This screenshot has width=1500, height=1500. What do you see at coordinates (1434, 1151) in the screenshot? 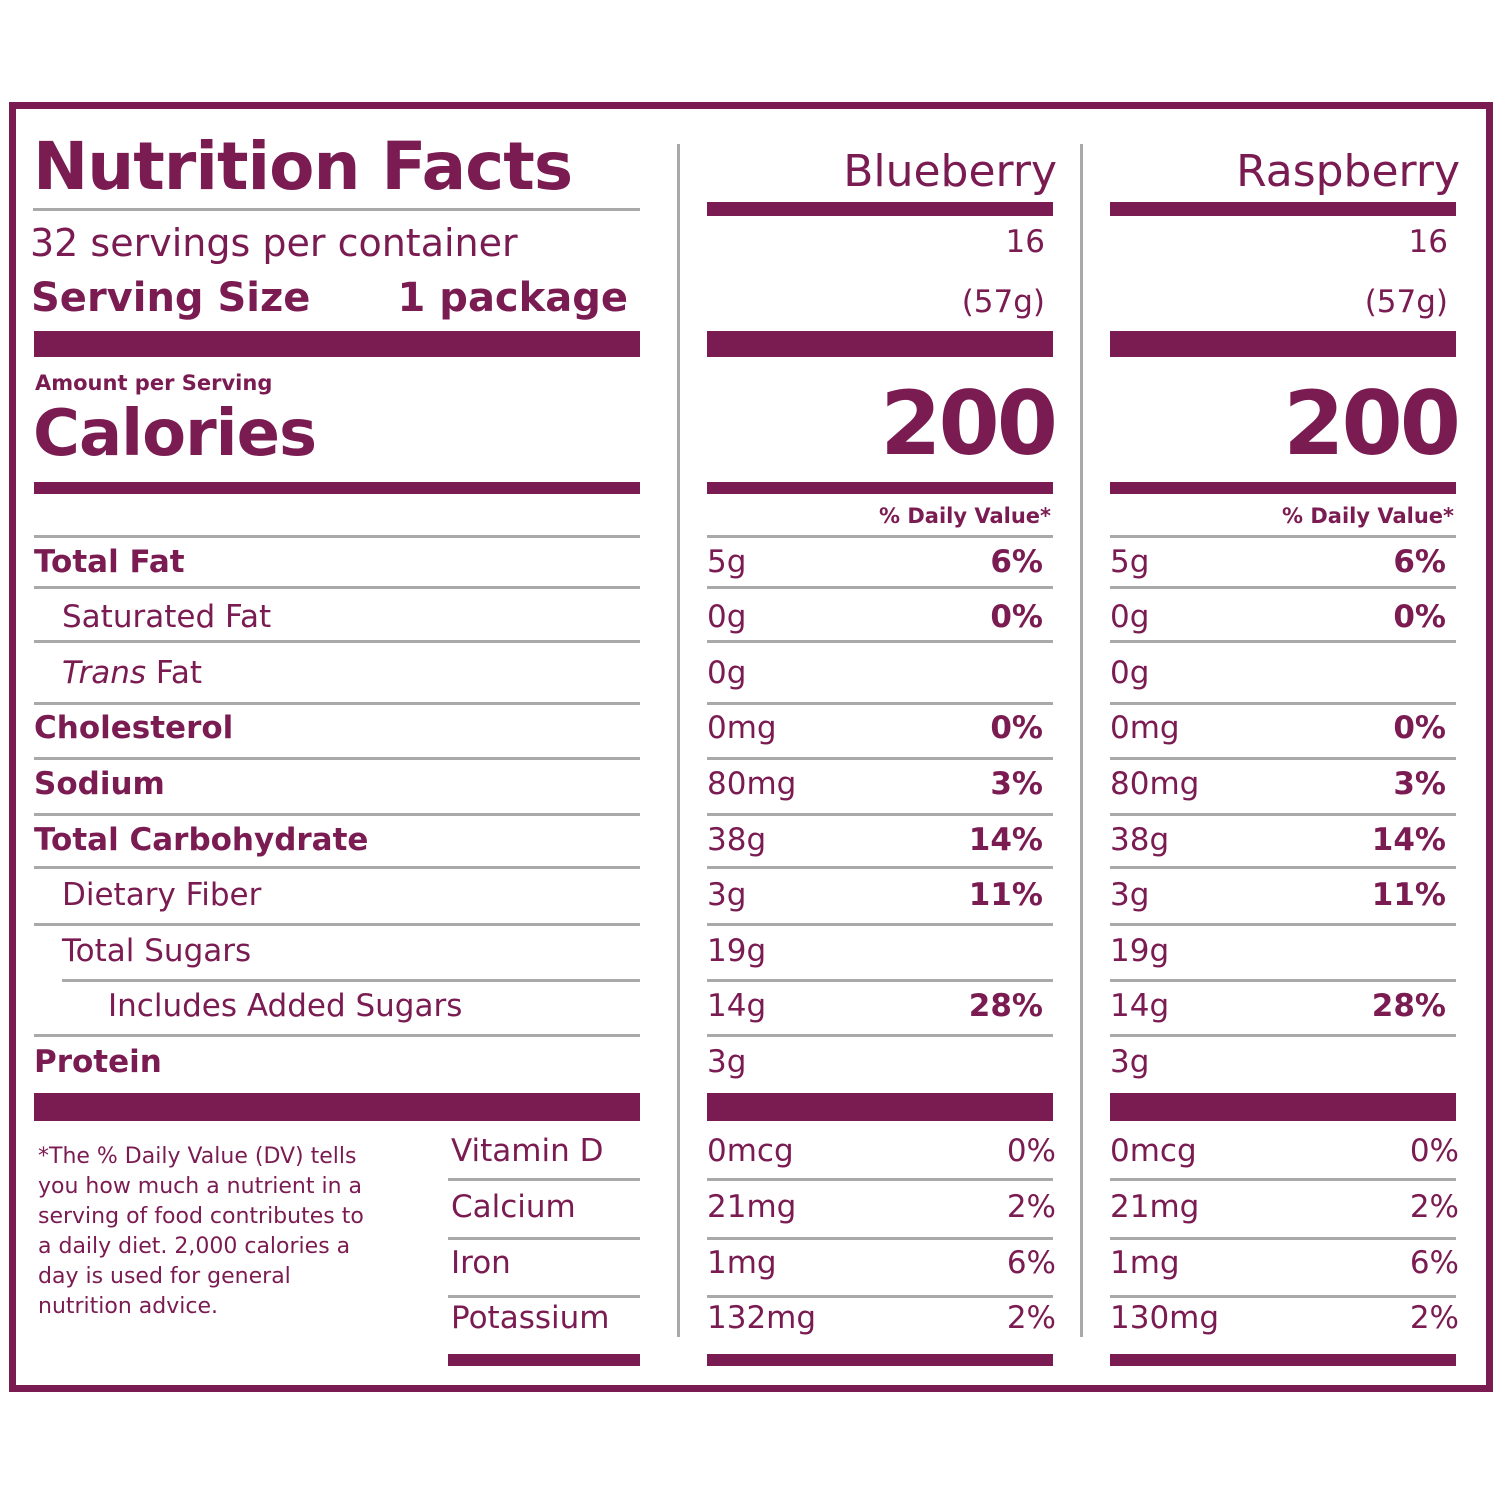
I see `vitamin-daily-value: 0%` at bounding box center [1434, 1151].